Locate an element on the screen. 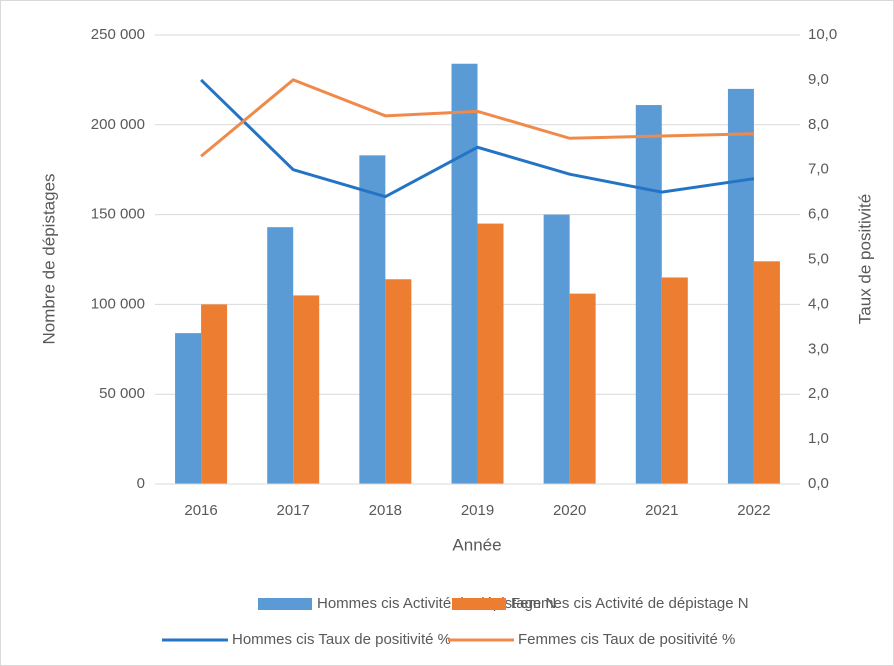 This screenshot has width=894, height=666. y-tick-label: 200 000 is located at coordinates (118, 124).